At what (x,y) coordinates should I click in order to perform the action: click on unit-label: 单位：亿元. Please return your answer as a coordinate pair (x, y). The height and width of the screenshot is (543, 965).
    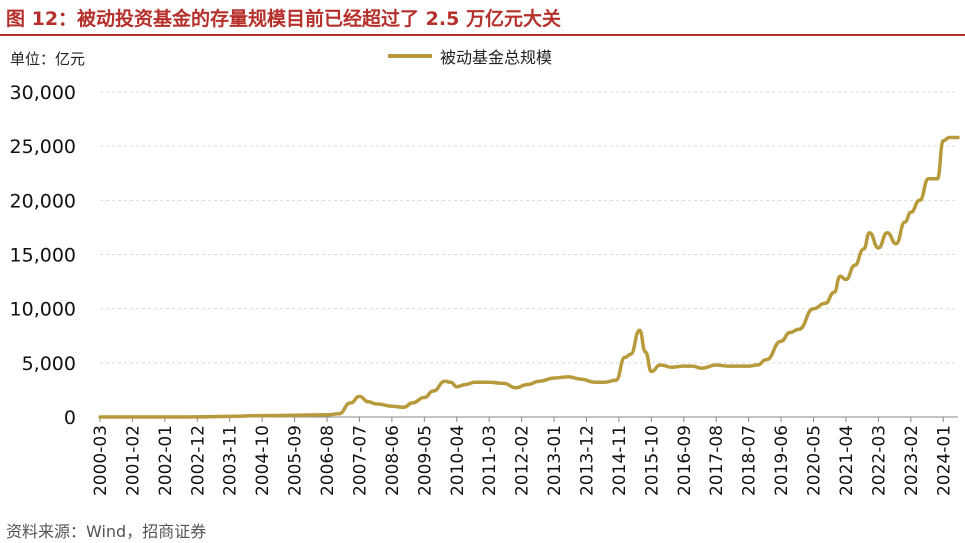
    Looking at the image, I should click on (48, 59).